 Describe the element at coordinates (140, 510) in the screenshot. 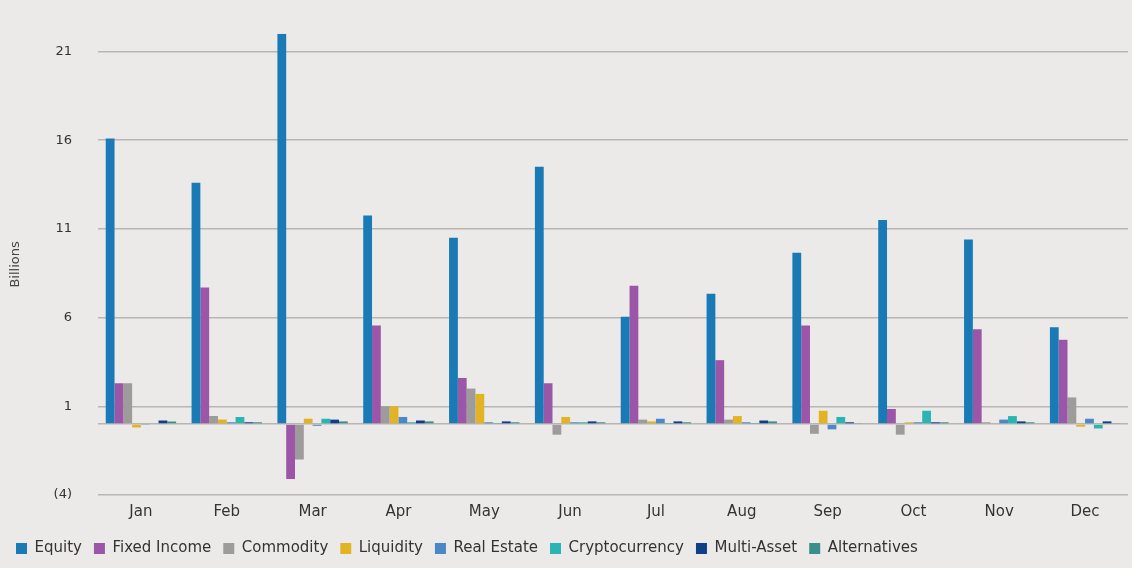

I see `x-tick-label: Jan` at that location.